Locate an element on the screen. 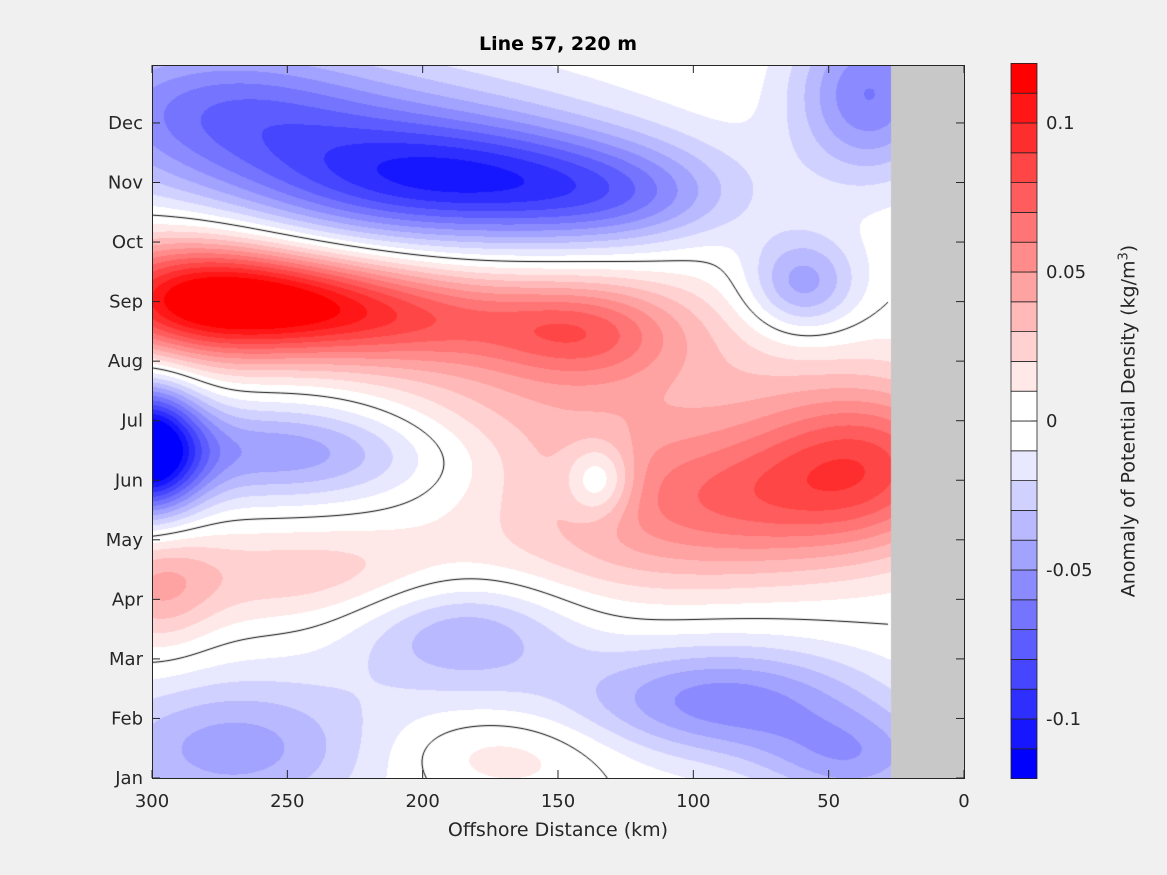 This screenshot has width=1167, height=875. colorbar-tick-label: -0.05 is located at coordinates (1069, 570).